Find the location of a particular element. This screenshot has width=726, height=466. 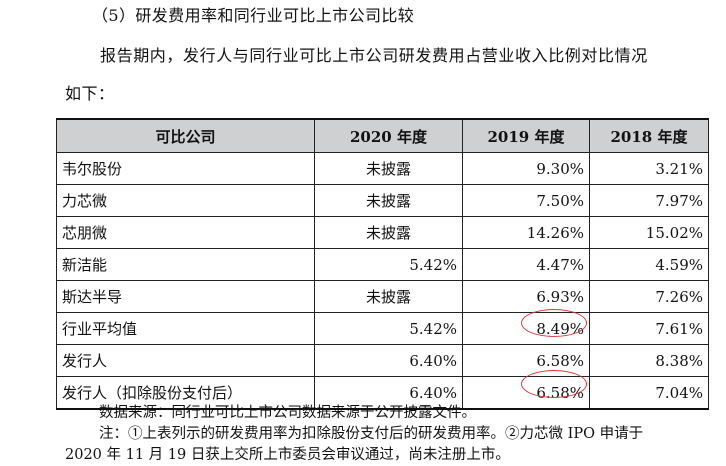

company-cell: 发行人 is located at coordinates (185, 360).